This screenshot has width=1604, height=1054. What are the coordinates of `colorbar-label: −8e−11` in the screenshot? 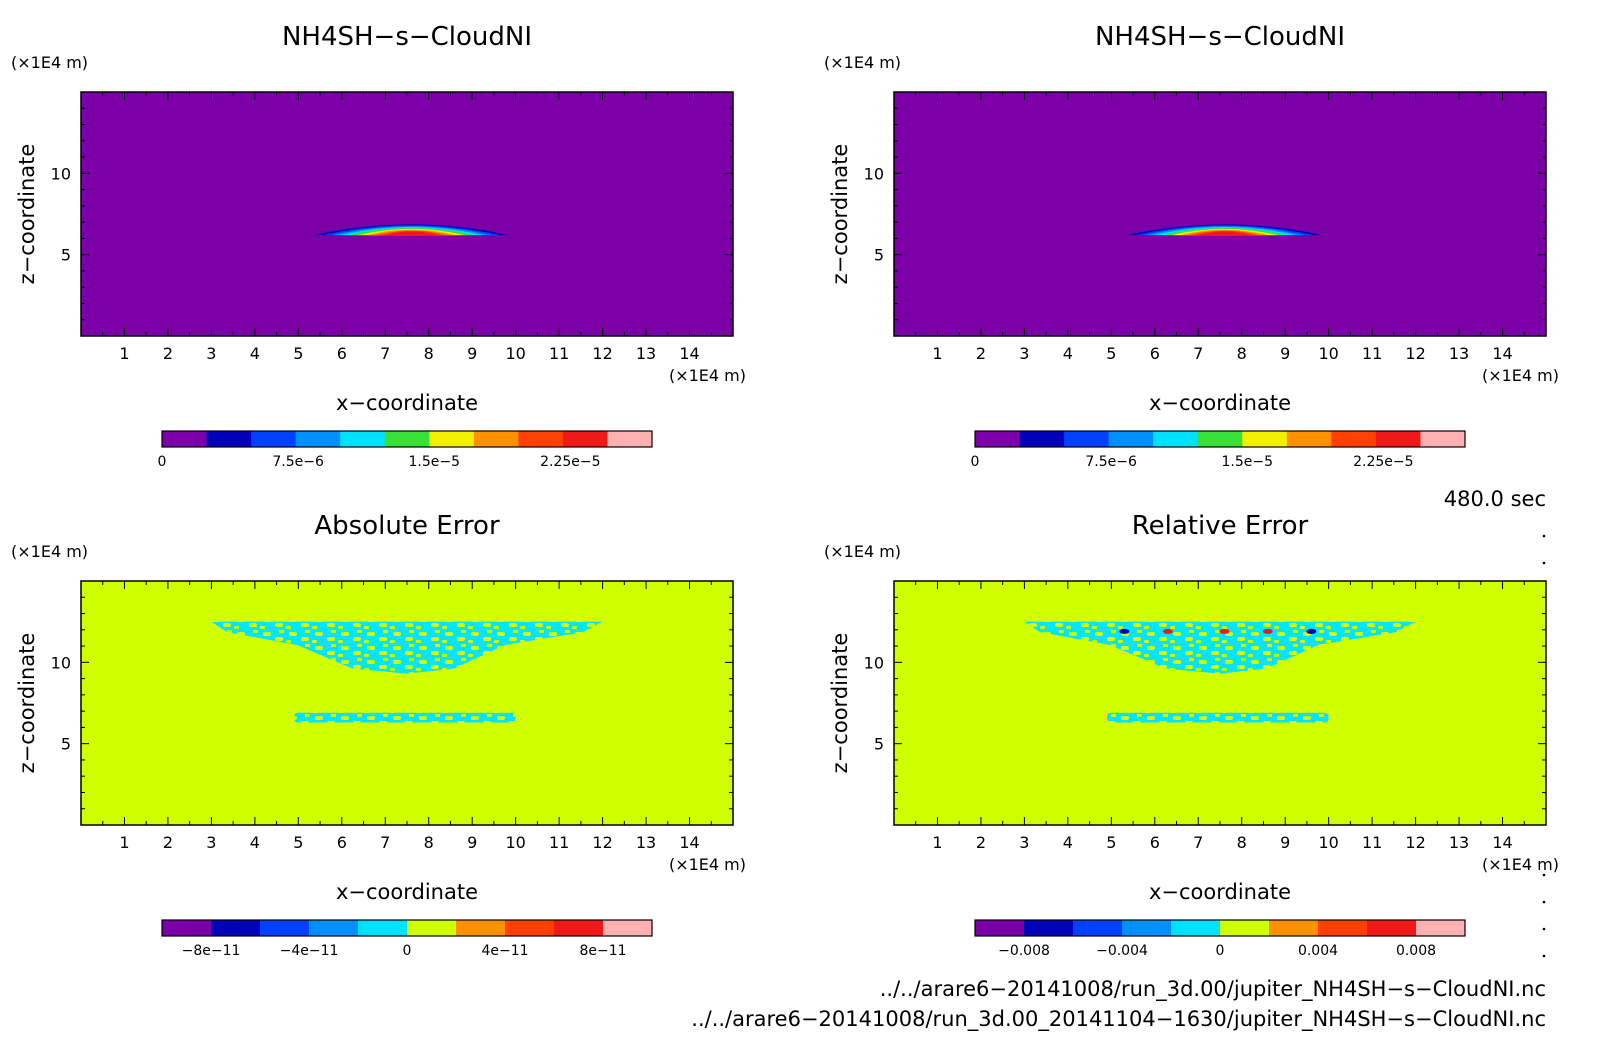 It's located at (211, 951).